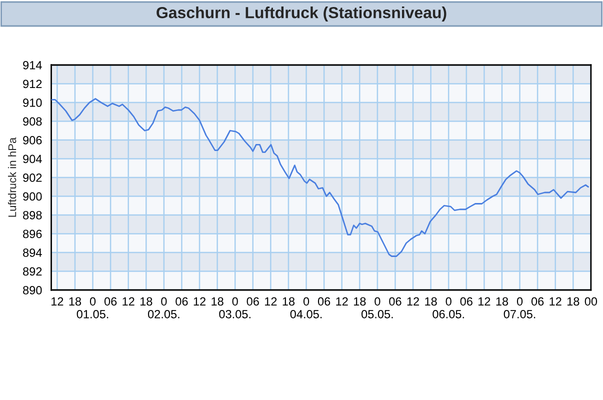 The image size is (603, 400). I want to click on x-tick-label: 00, so click(591, 301).